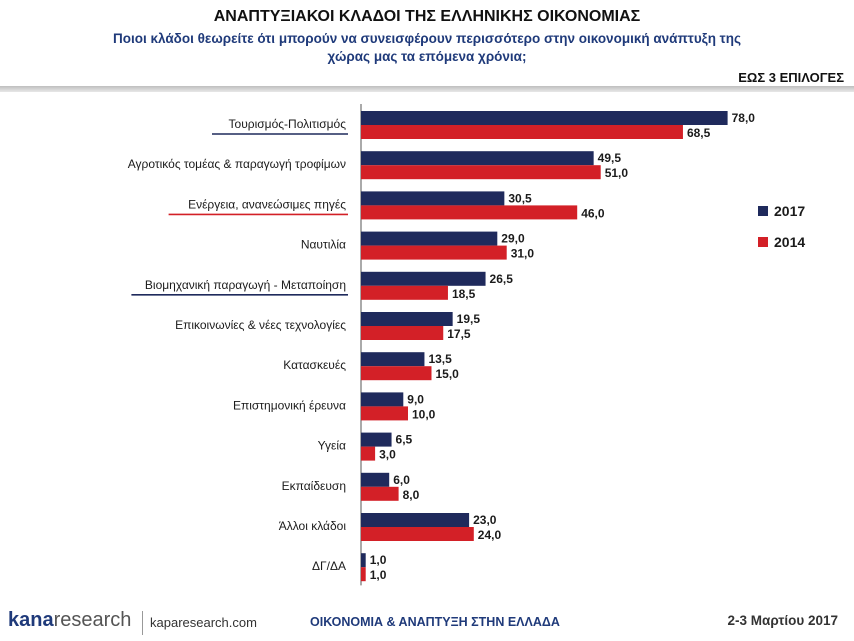 This screenshot has width=854, height=641. I want to click on data-label-2014: 17,5, so click(459, 334).